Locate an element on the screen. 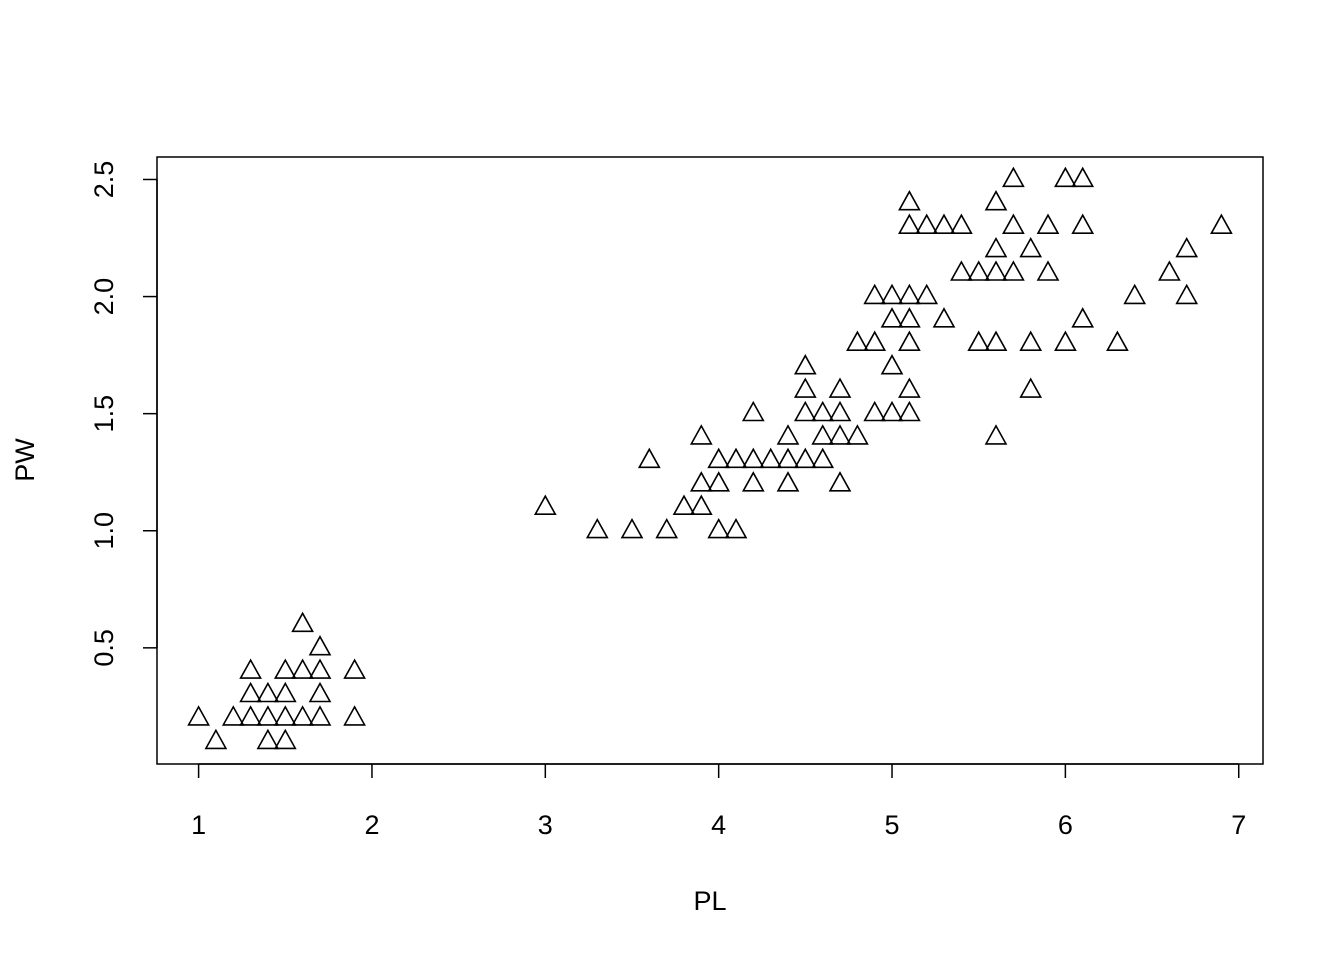 The width and height of the screenshot is (1344, 960). y-tick-label: 2.0 is located at coordinates (104, 297).